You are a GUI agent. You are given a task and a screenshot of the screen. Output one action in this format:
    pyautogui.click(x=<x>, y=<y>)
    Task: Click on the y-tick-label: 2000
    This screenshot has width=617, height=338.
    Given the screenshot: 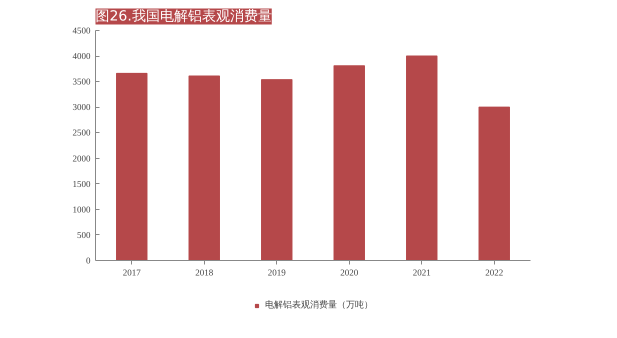 What is the action you would take?
    pyautogui.click(x=81, y=158)
    